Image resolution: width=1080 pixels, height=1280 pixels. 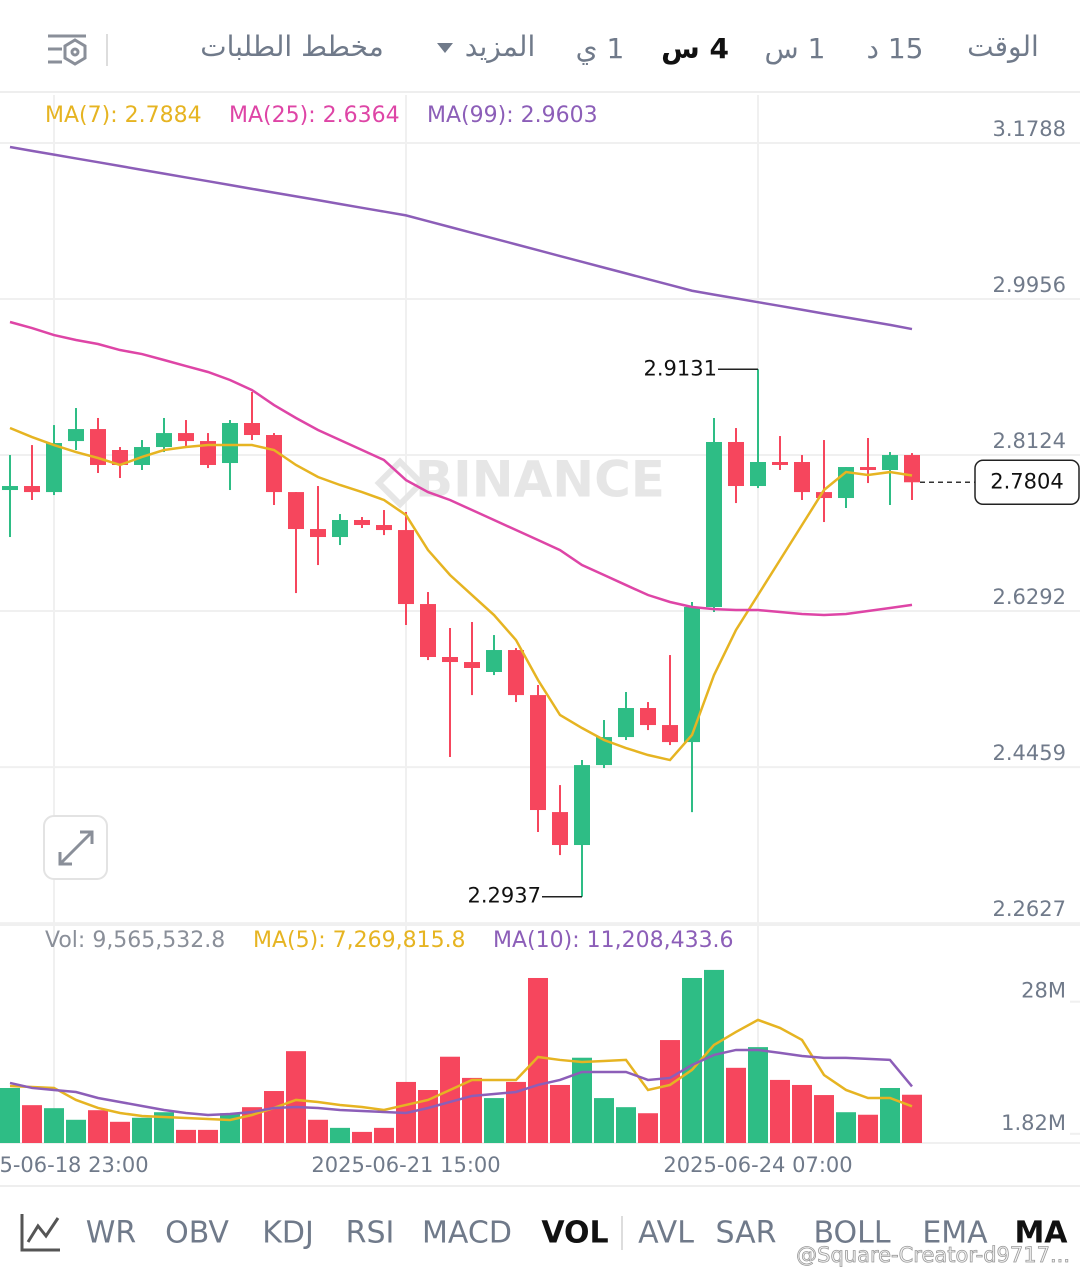 What do you see at coordinates (40, 1233) in the screenshot?
I see `chart-style-icon` at bounding box center [40, 1233].